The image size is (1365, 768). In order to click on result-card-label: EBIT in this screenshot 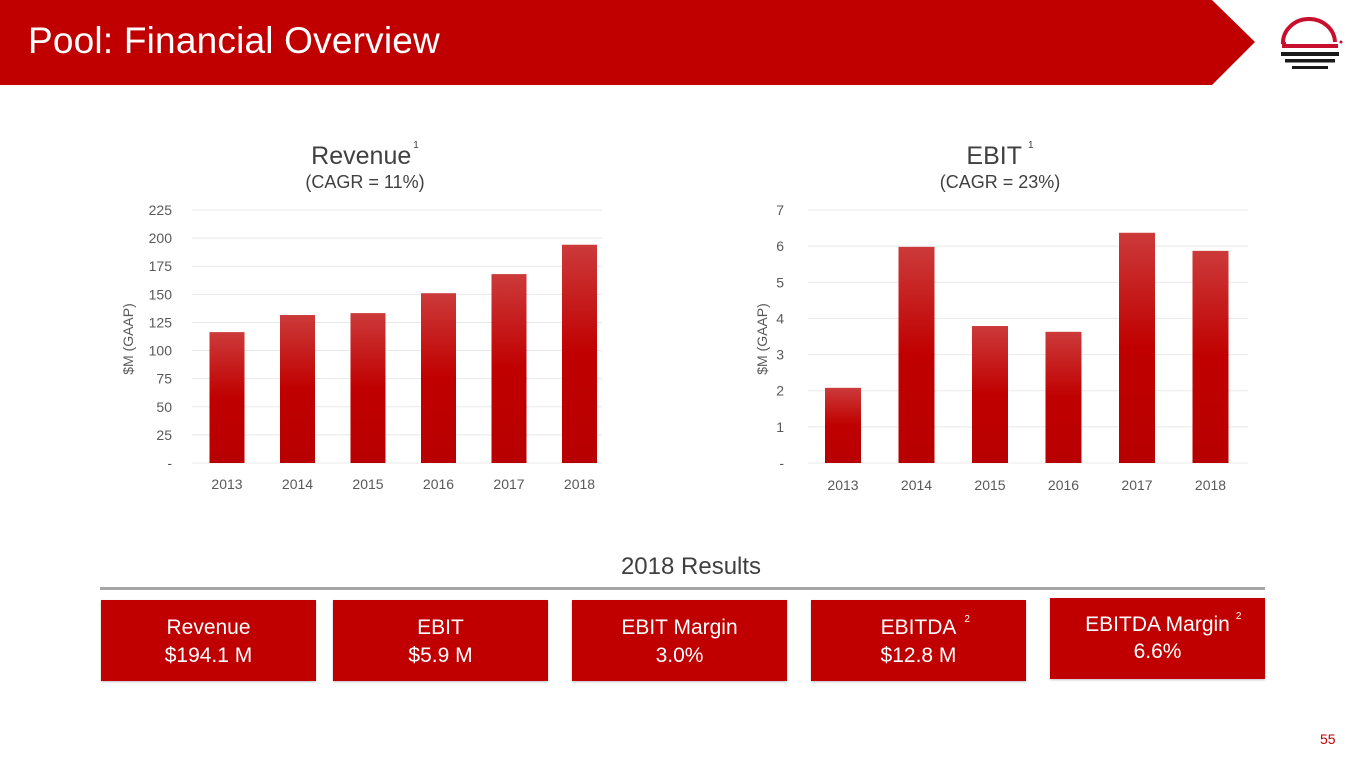, I will do `click(440, 628)`.